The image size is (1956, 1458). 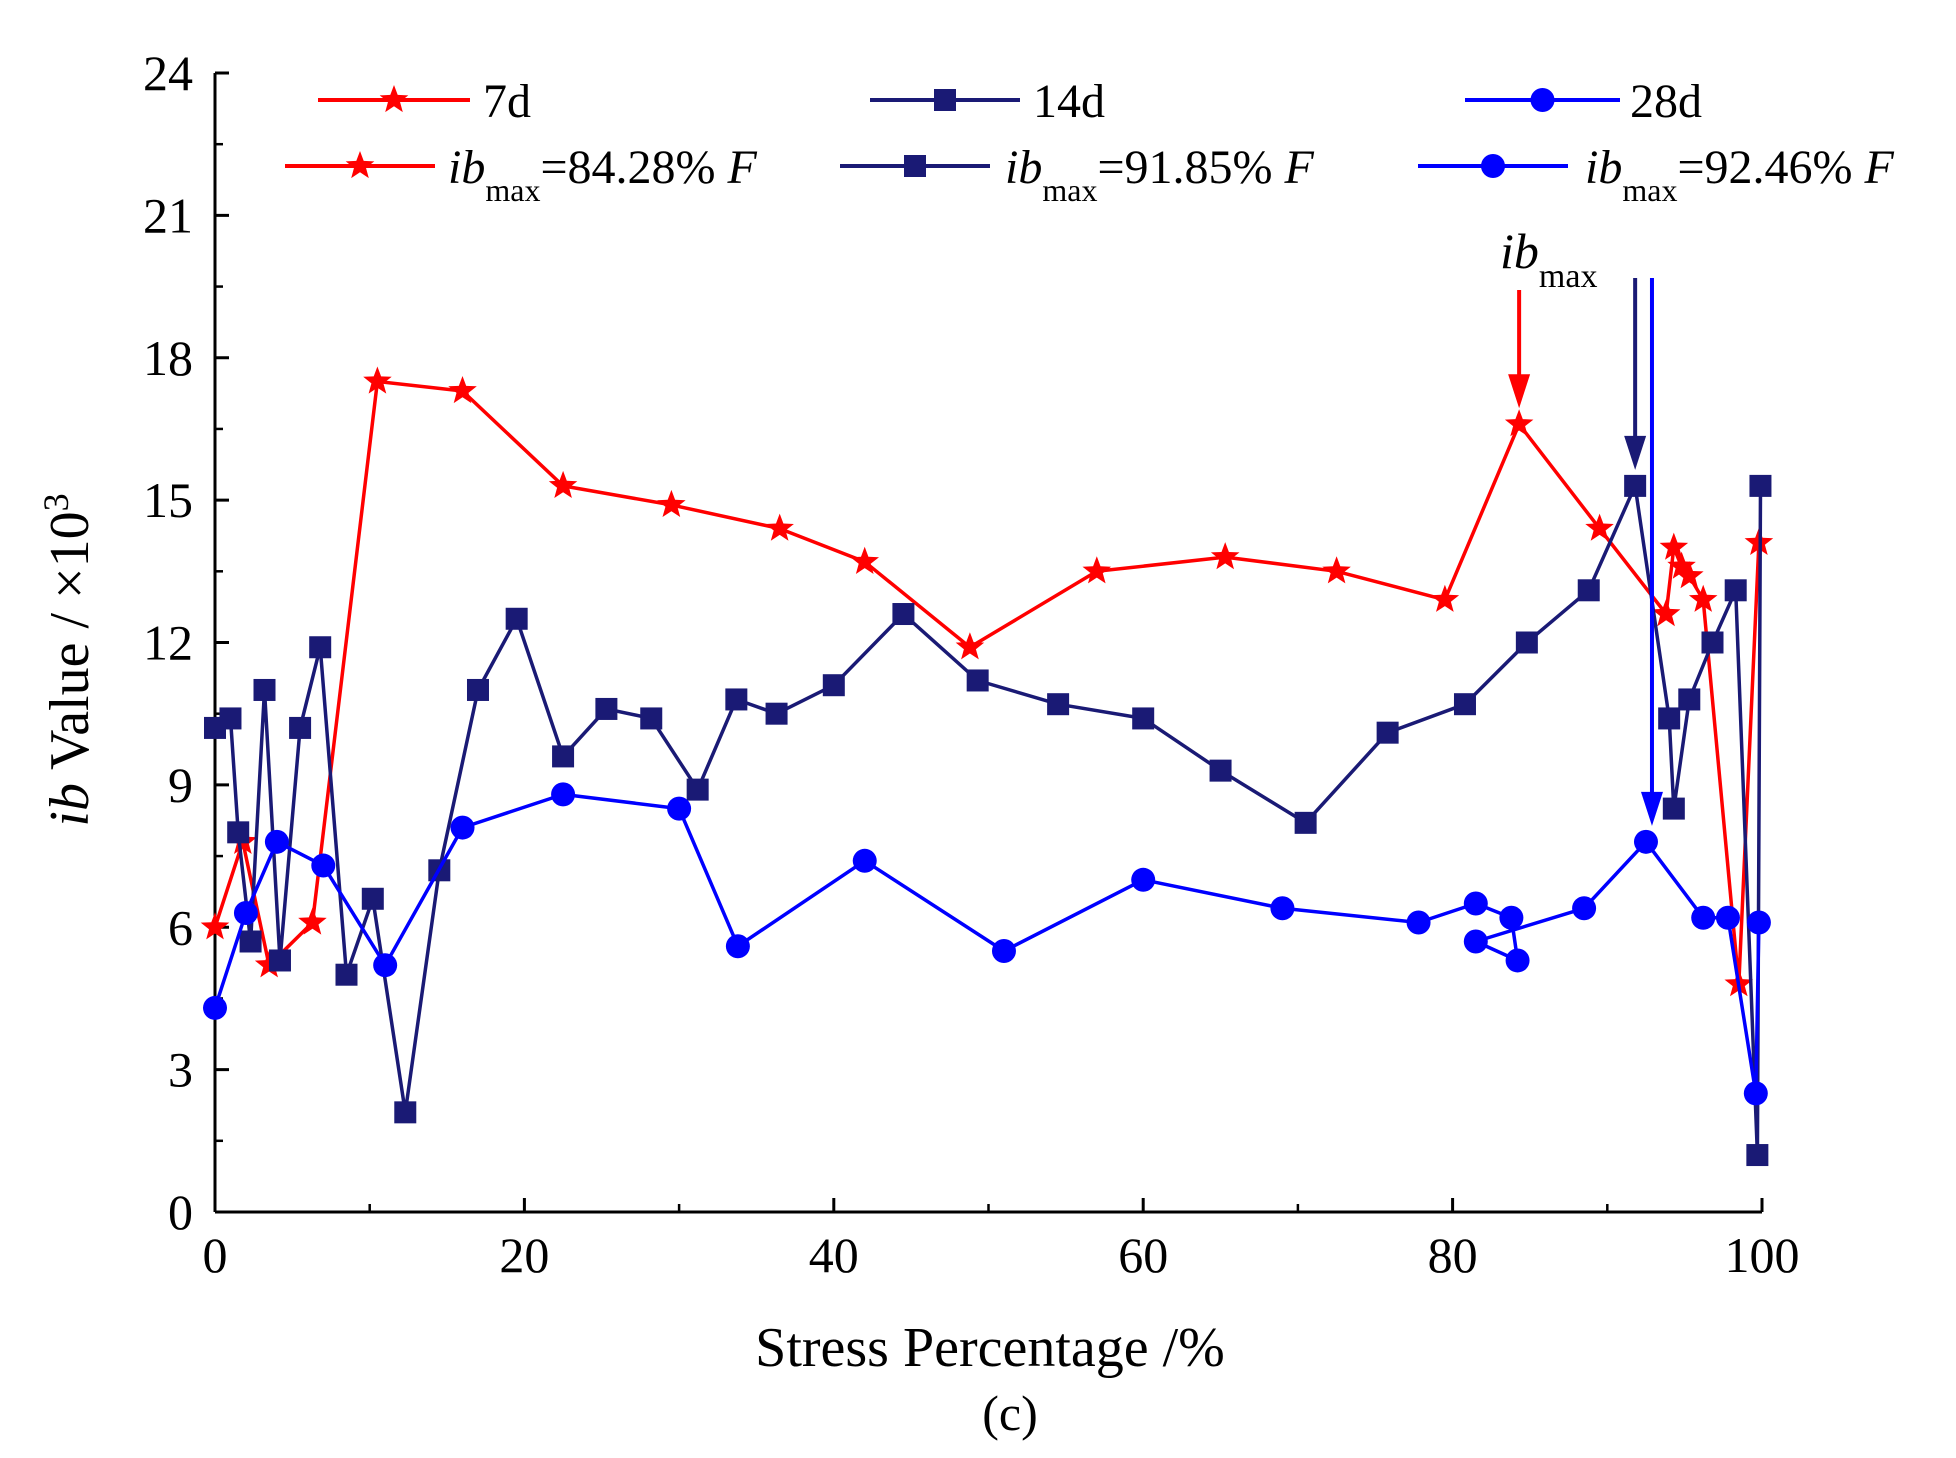 What do you see at coordinates (1010, 1413) in the screenshot?
I see `panel-label: (c)` at bounding box center [1010, 1413].